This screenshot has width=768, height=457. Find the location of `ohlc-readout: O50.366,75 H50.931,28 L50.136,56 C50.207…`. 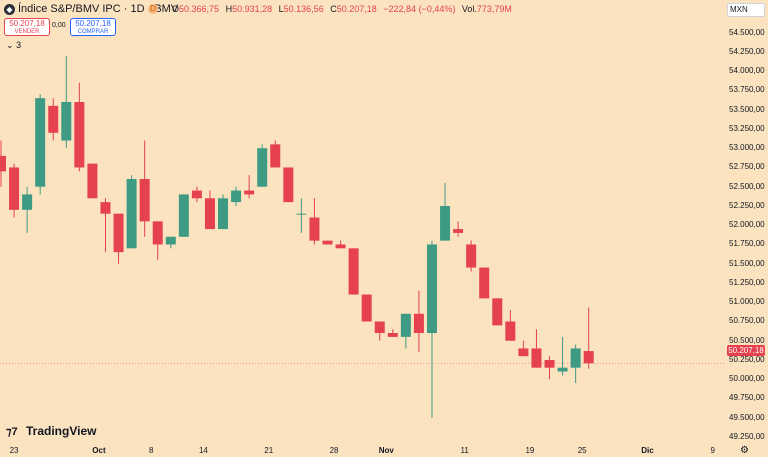

ohlc-readout: O50.366,75 H50.931,28 L50.136,56 C50.207… is located at coordinates (342, 9).